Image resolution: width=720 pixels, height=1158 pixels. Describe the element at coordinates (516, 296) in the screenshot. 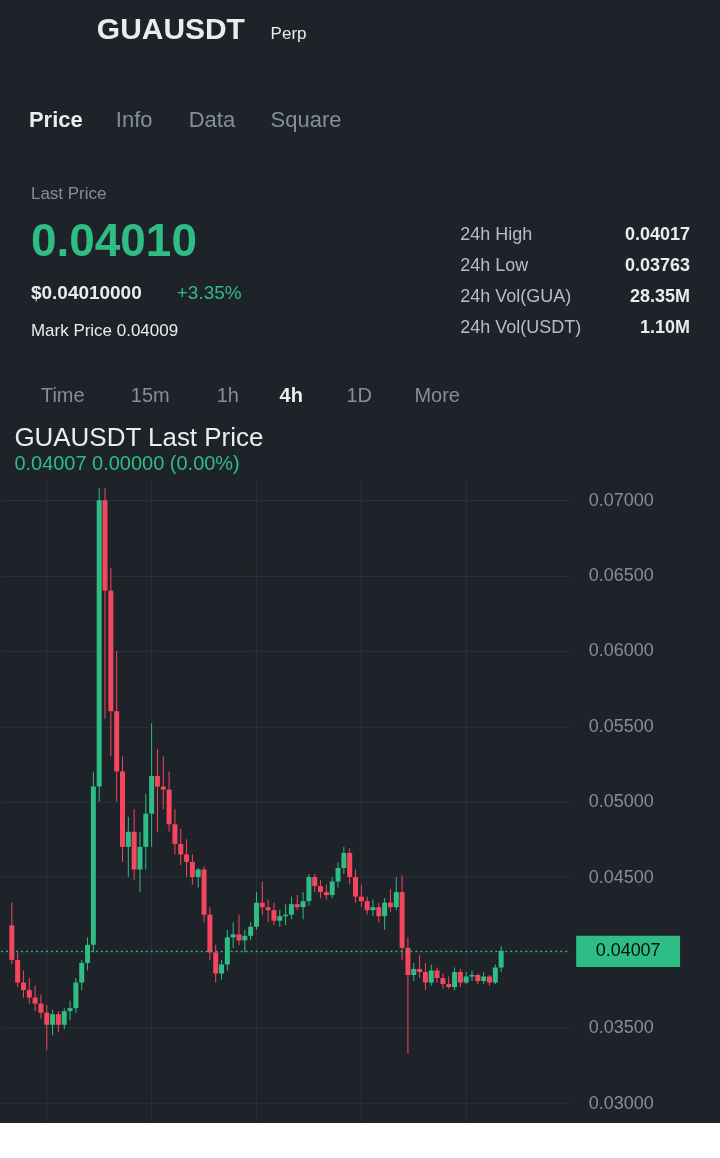

I see `text: 24h Vol(GUA)` at that location.